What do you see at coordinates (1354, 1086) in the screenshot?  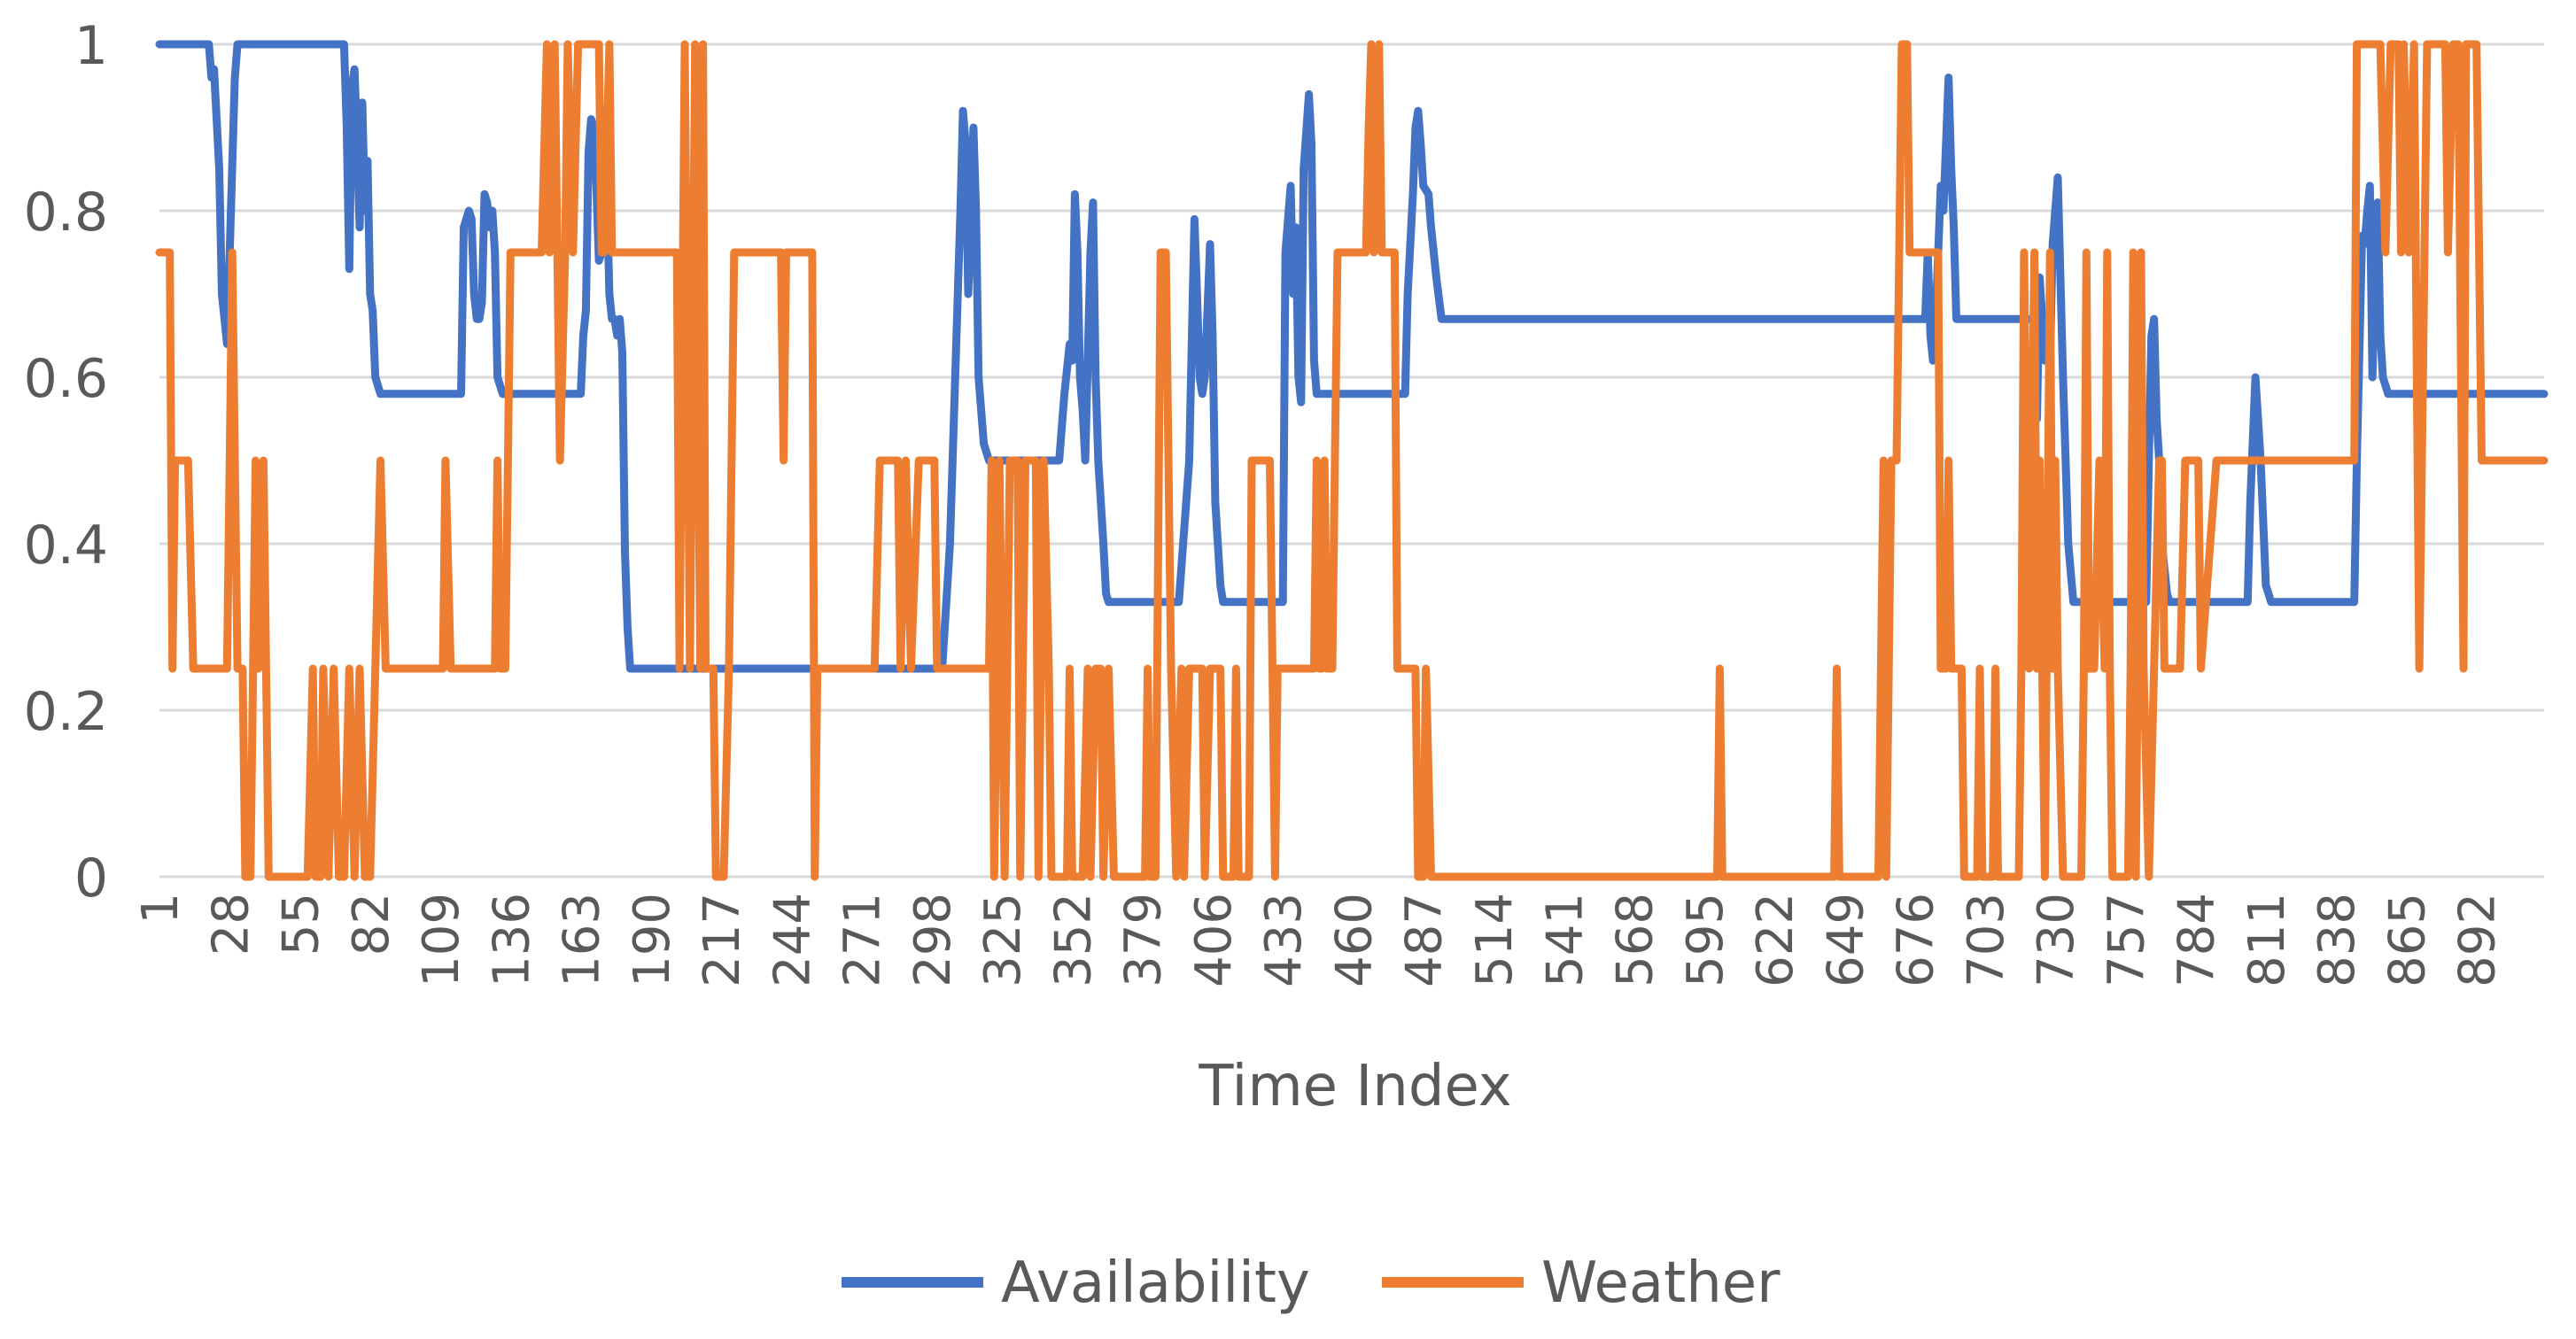 I see `x-axis-title: Time Index` at bounding box center [1354, 1086].